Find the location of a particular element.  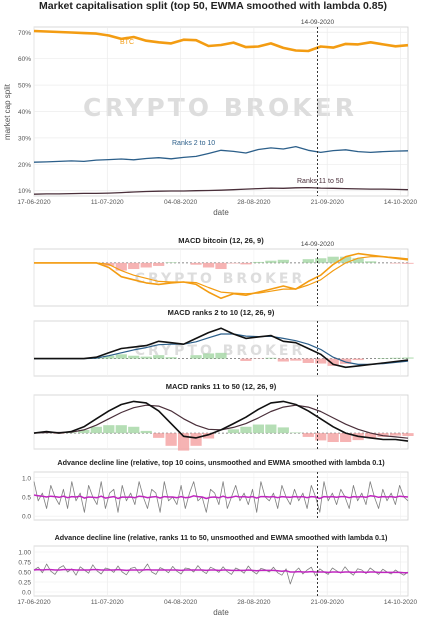

raw-line is located at coordinates (221, 497).